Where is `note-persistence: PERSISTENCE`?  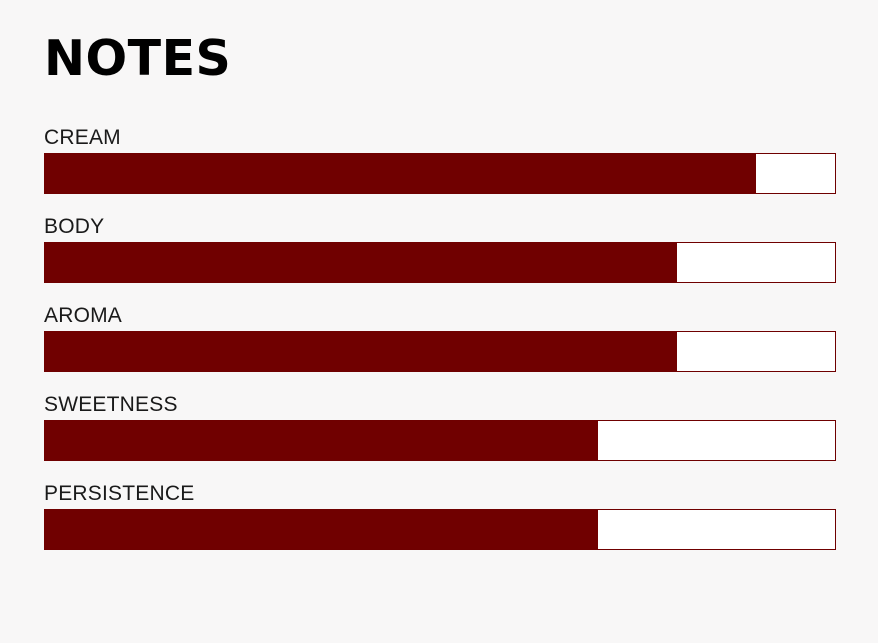
note-persistence: PERSISTENCE is located at coordinates (440, 526).